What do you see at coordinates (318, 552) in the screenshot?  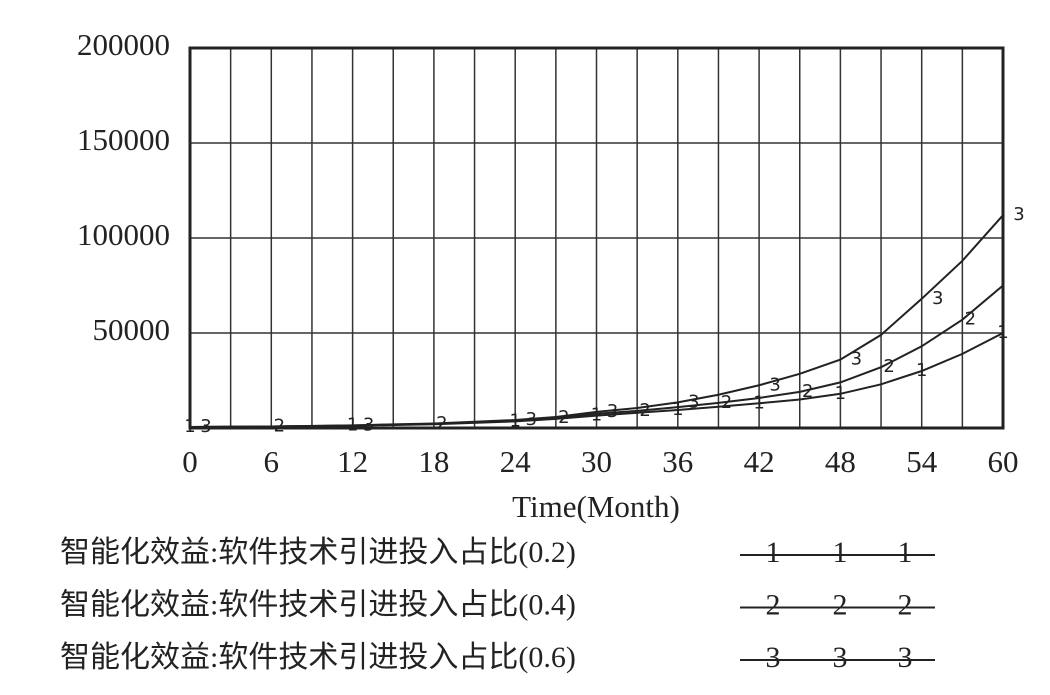 I see `legend-label: 智能化效益:软件技术引进投入占比(0.2)` at bounding box center [318, 552].